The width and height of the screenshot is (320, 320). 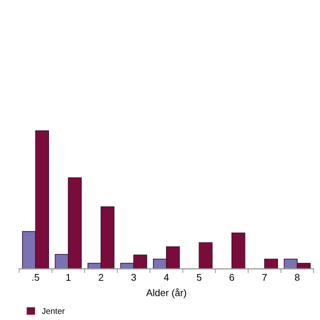 What do you see at coordinates (297, 277) in the screenshot?
I see `x-tick-label: 8` at bounding box center [297, 277].